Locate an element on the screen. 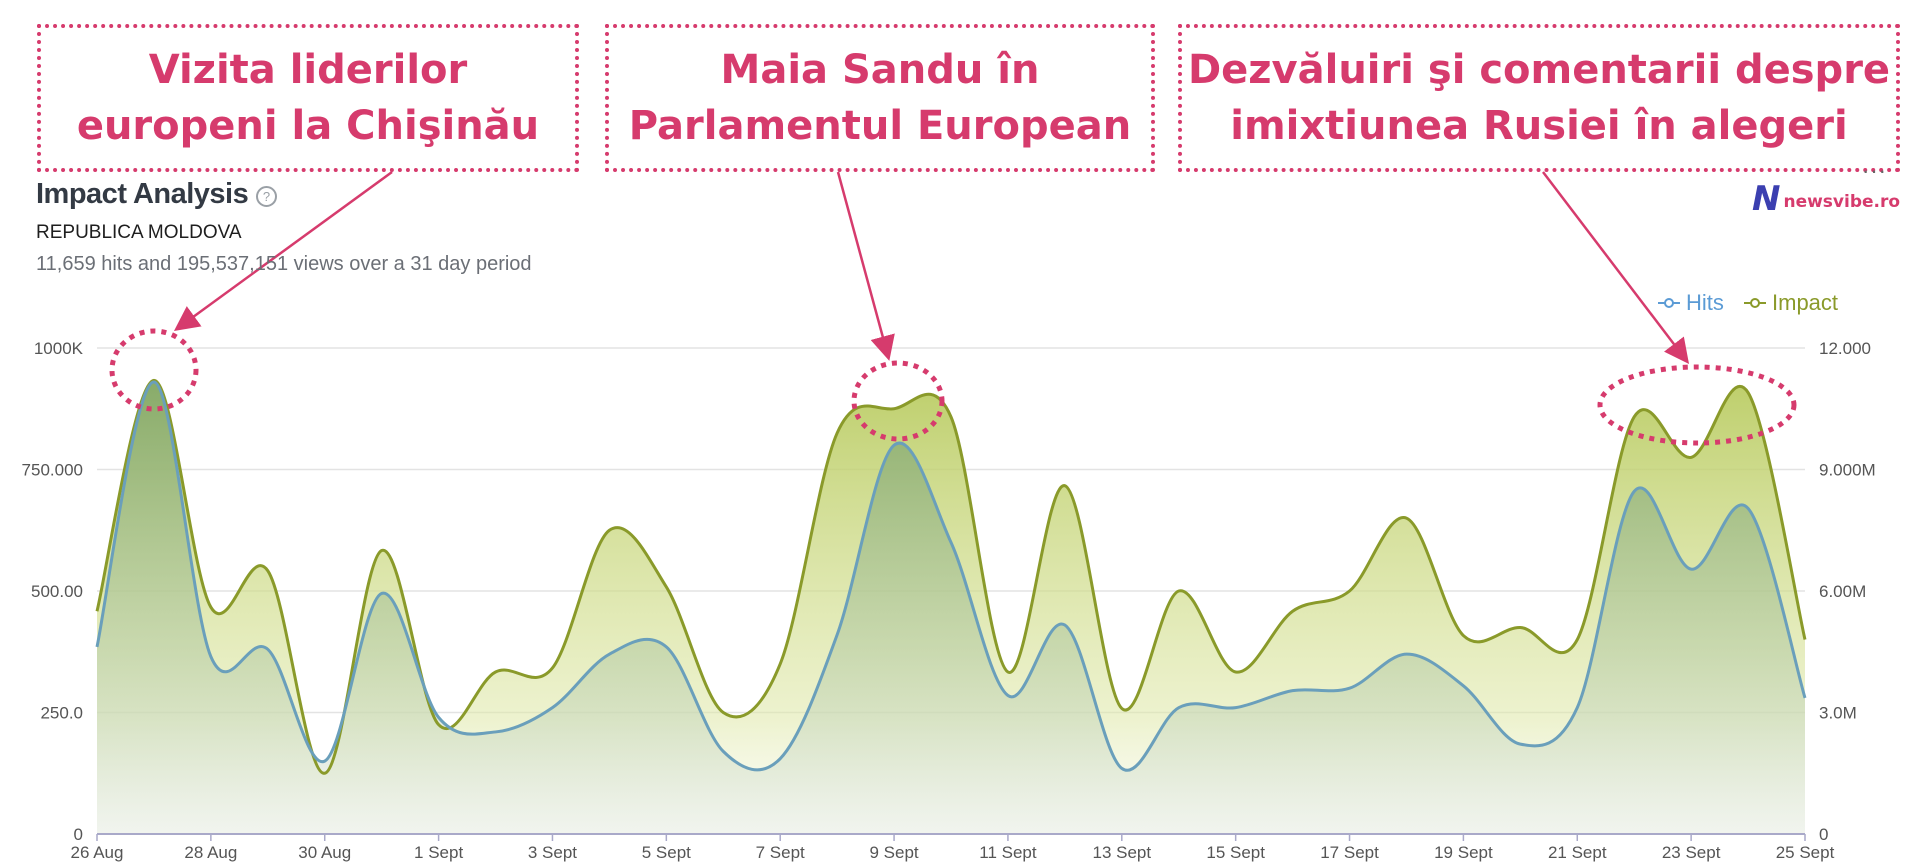 Image resolution: width=1920 pixels, height=864 pixels. right-axis-tick-label: 3.0M is located at coordinates (1838, 713).